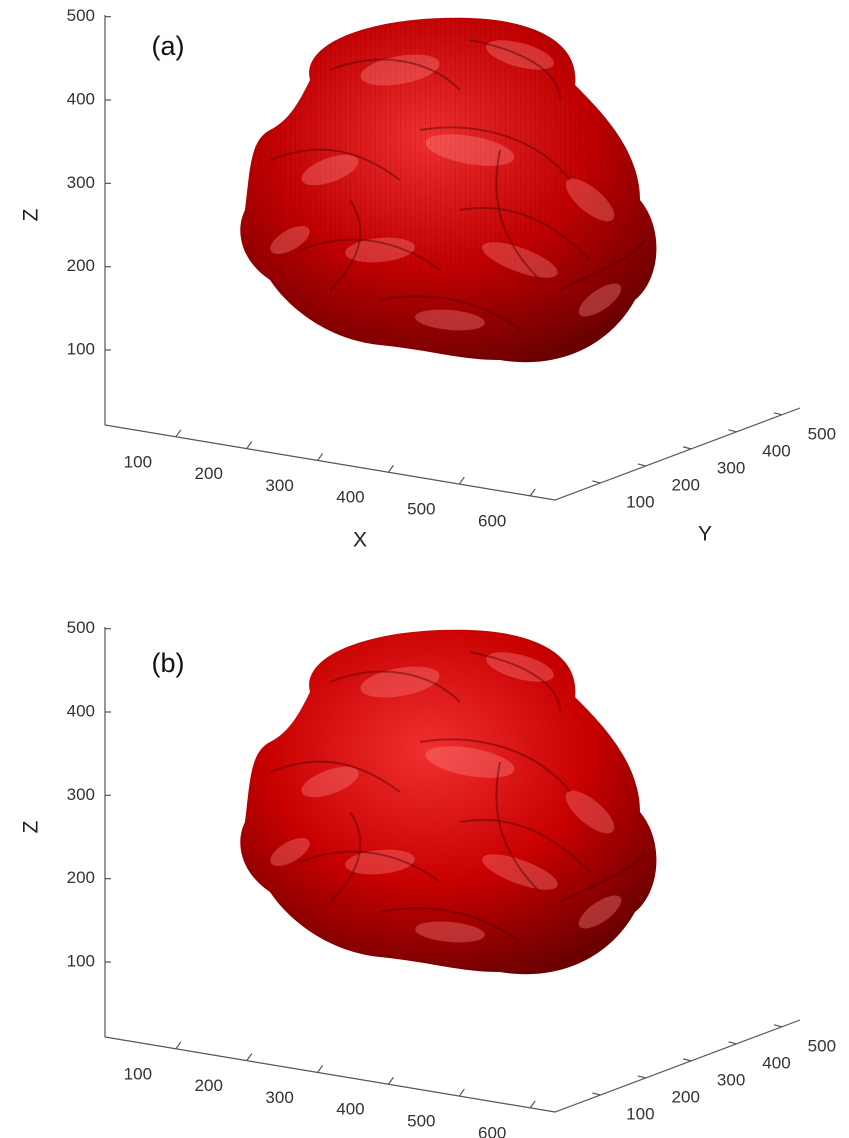 This screenshot has height=1138, width=849. Describe the element at coordinates (81, 348) in the screenshot. I see `z-tick-label: 100` at that location.